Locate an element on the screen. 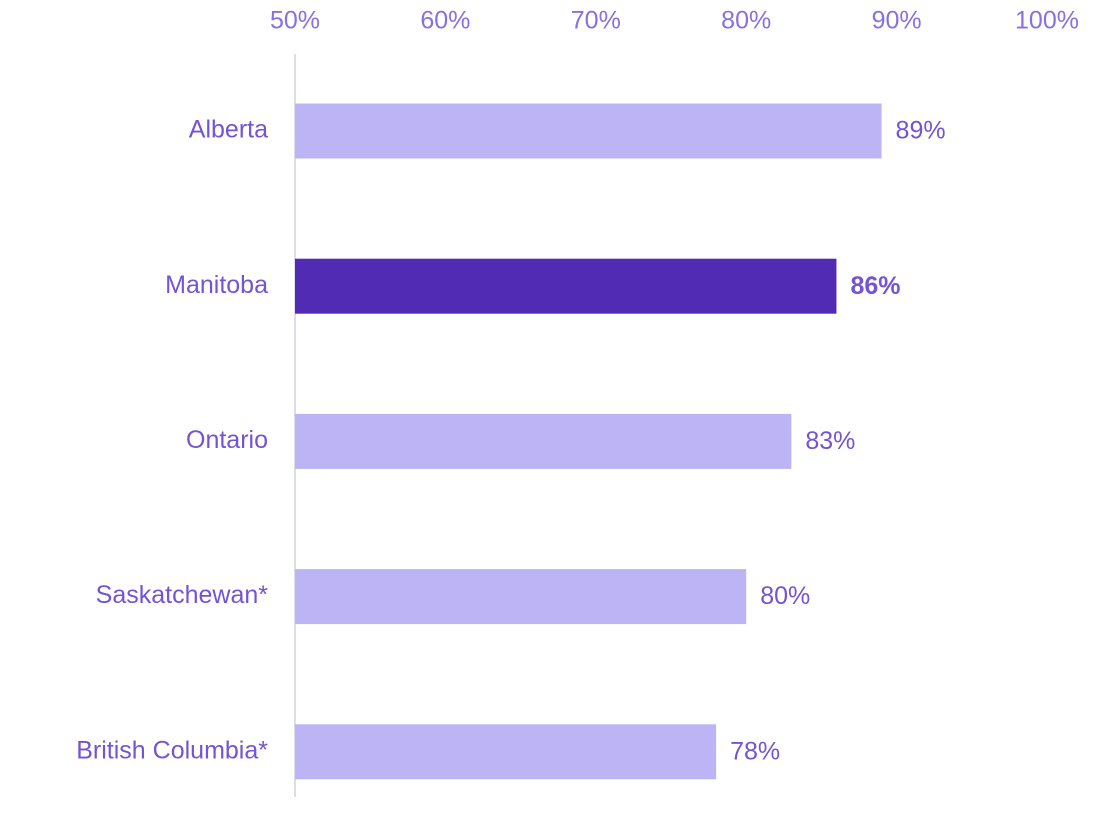  x-tick-label: 90% is located at coordinates (897, 21).